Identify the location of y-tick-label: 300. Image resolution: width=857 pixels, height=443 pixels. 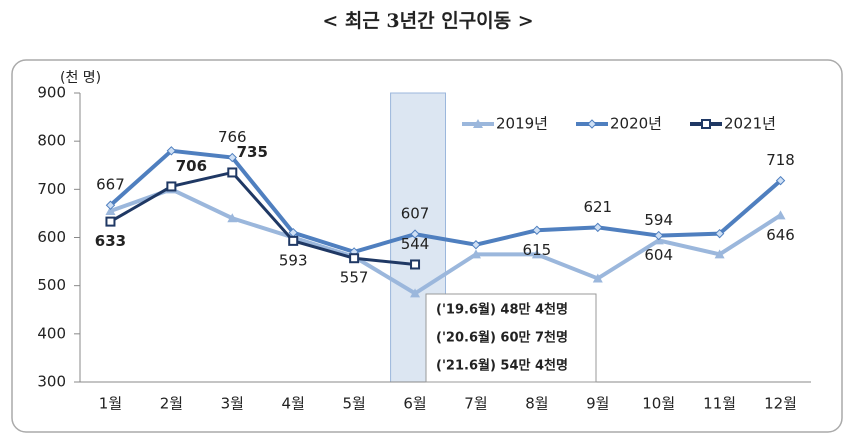
(51, 382).